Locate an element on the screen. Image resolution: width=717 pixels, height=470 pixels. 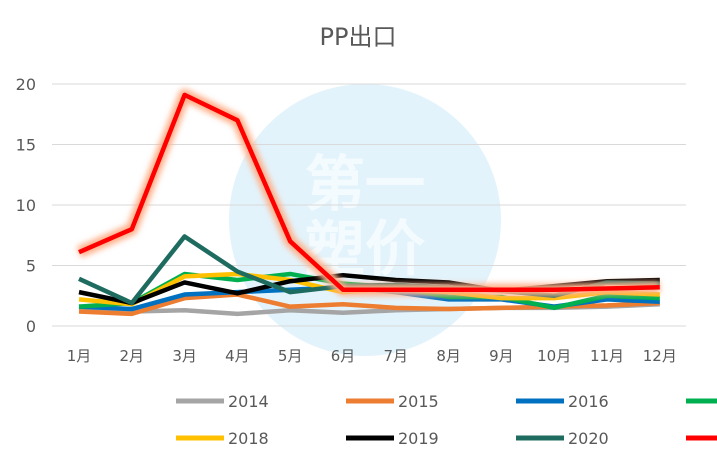
legend-item-2018: 2018 is located at coordinates (222, 438).